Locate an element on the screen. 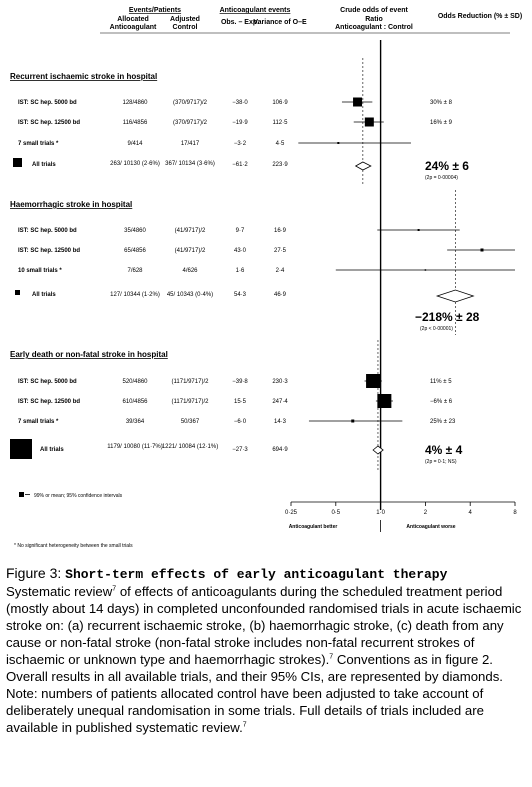 This screenshot has width=532, height=787. row-oe: 1·6 is located at coordinates (240, 271).